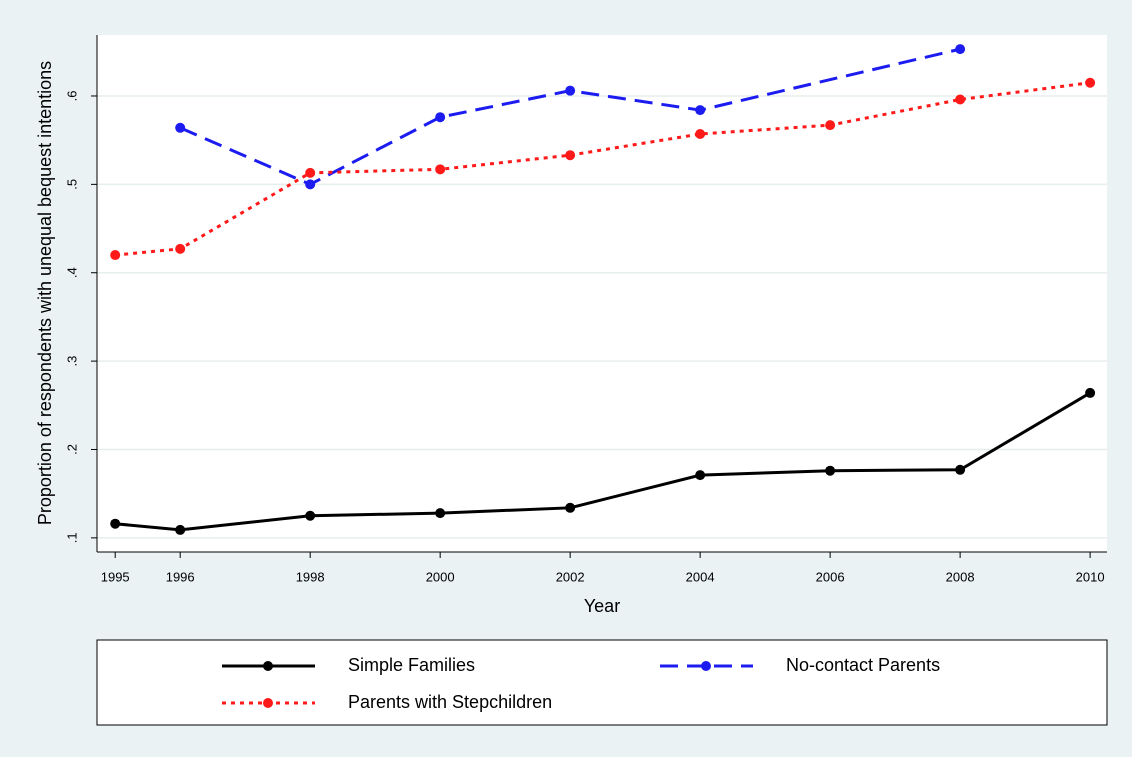 The width and height of the screenshot is (1132, 757). Describe the element at coordinates (71, 272) in the screenshot. I see `y-tick-label: .4` at that location.